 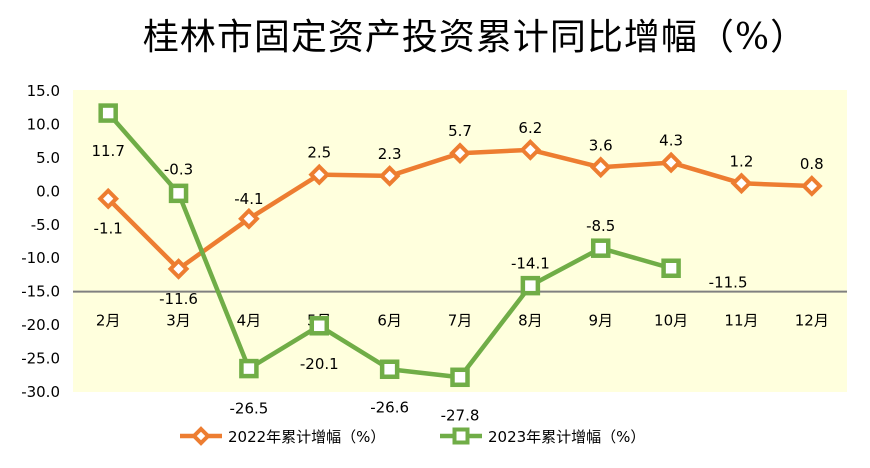 I want to click on x-tick-label: 11月, so click(x=741, y=321).